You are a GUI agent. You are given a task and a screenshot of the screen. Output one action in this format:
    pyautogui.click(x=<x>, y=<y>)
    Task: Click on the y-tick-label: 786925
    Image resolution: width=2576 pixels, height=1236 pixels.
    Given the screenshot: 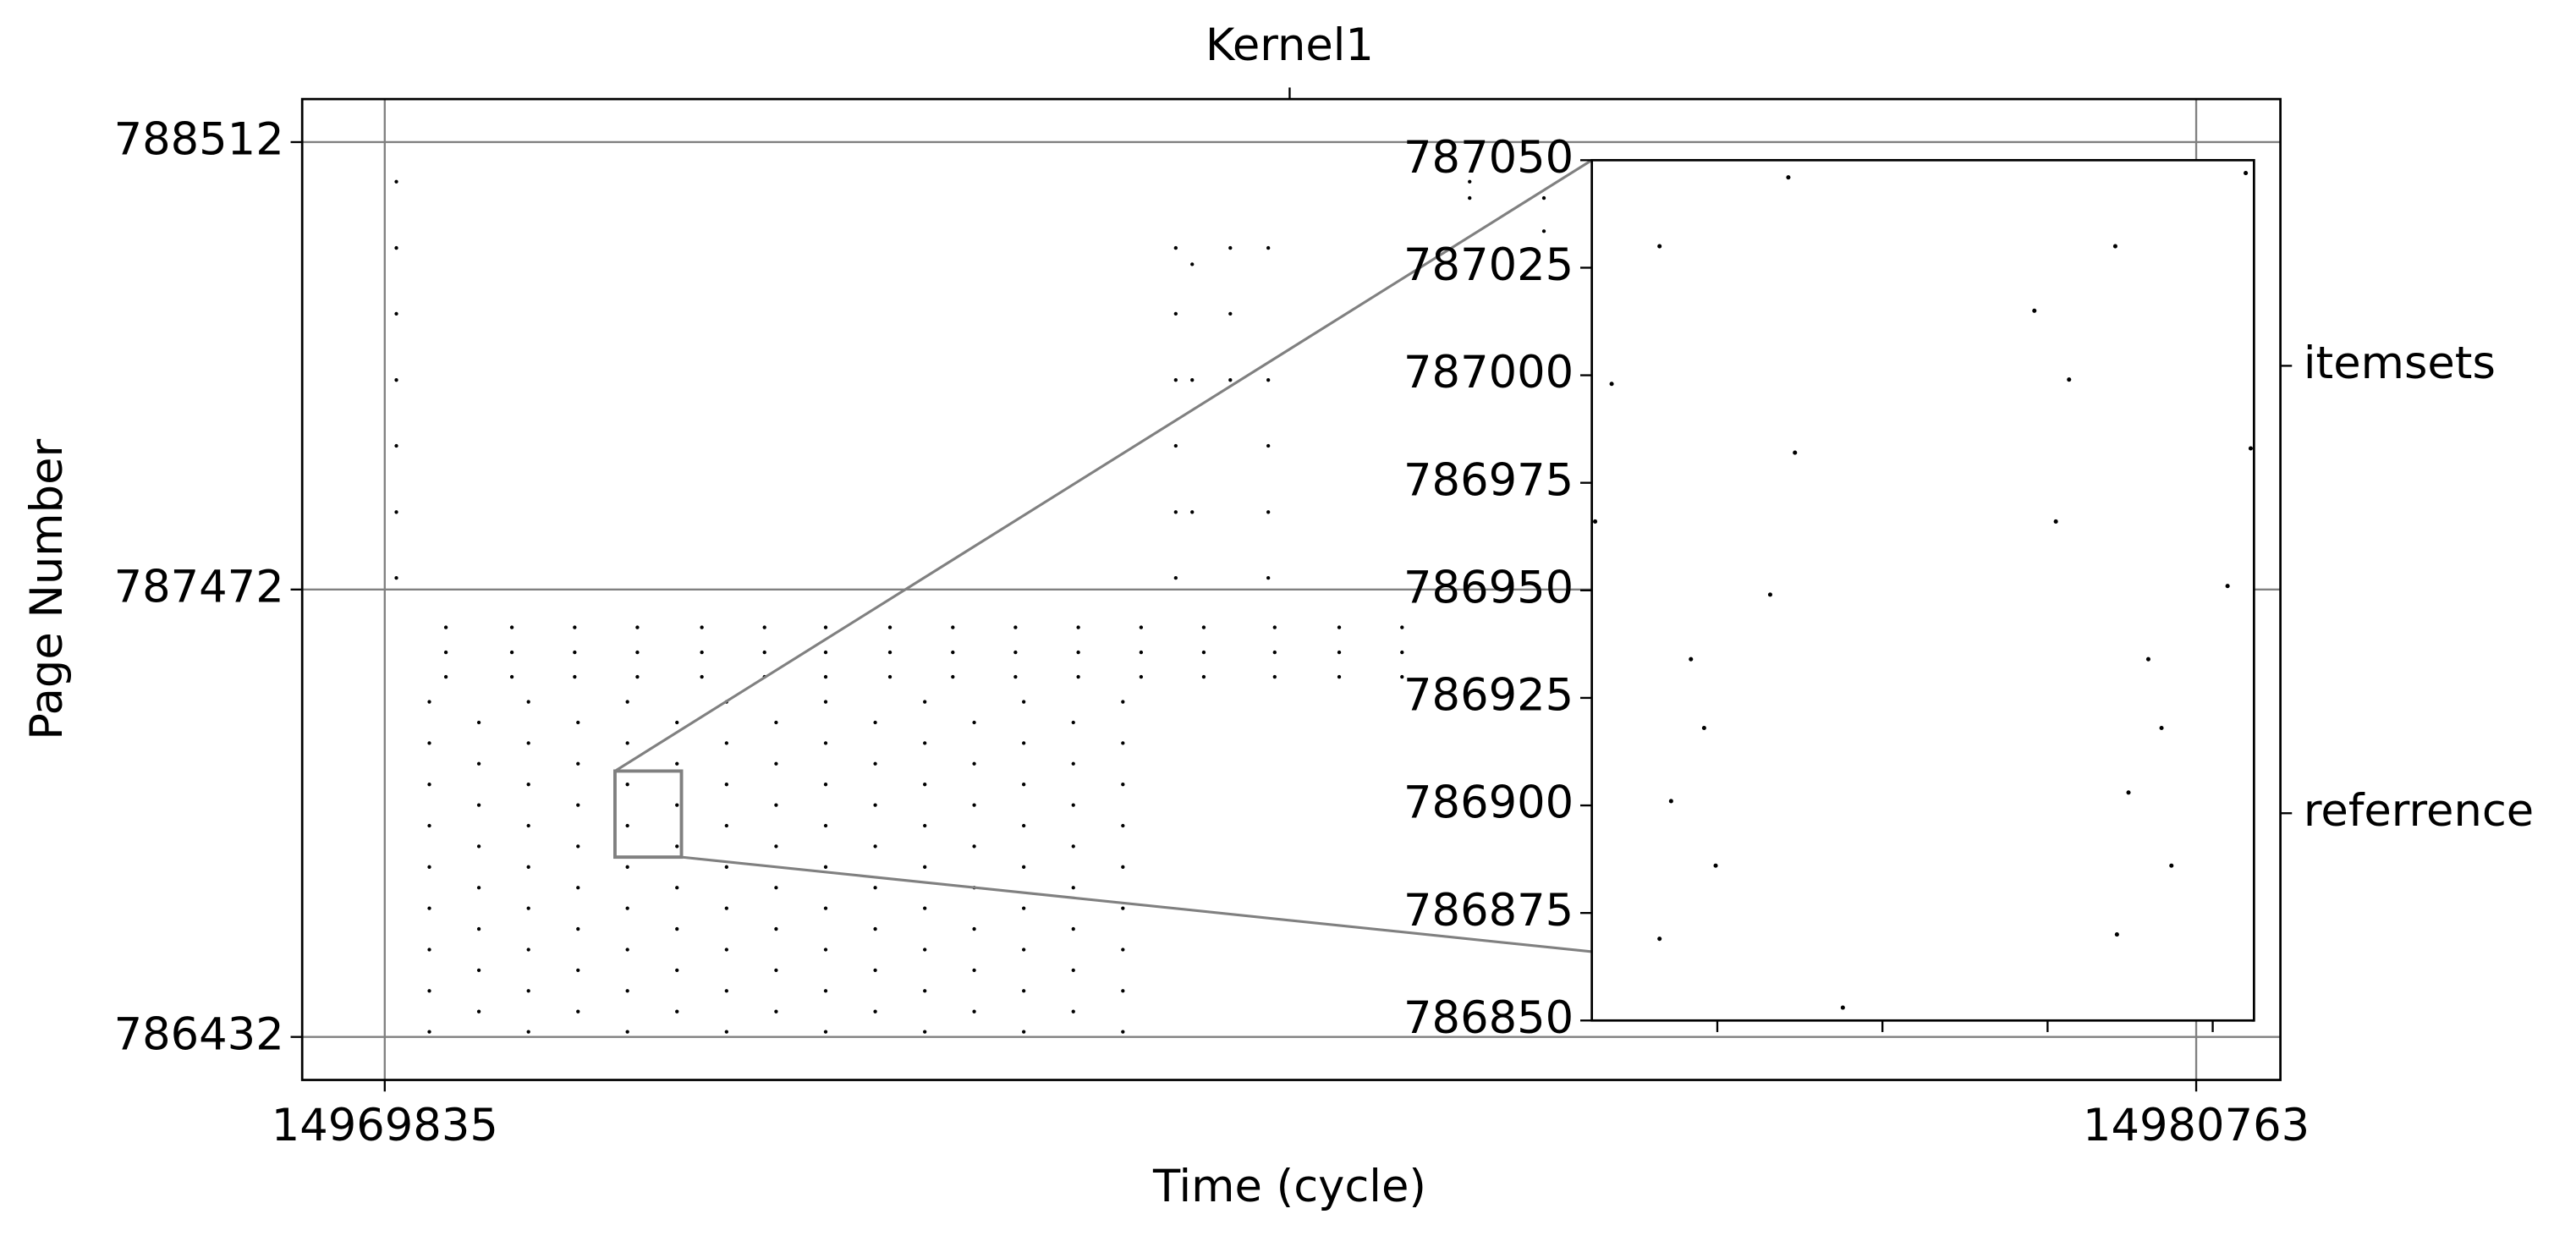 What is the action you would take?
    pyautogui.click(x=1489, y=696)
    